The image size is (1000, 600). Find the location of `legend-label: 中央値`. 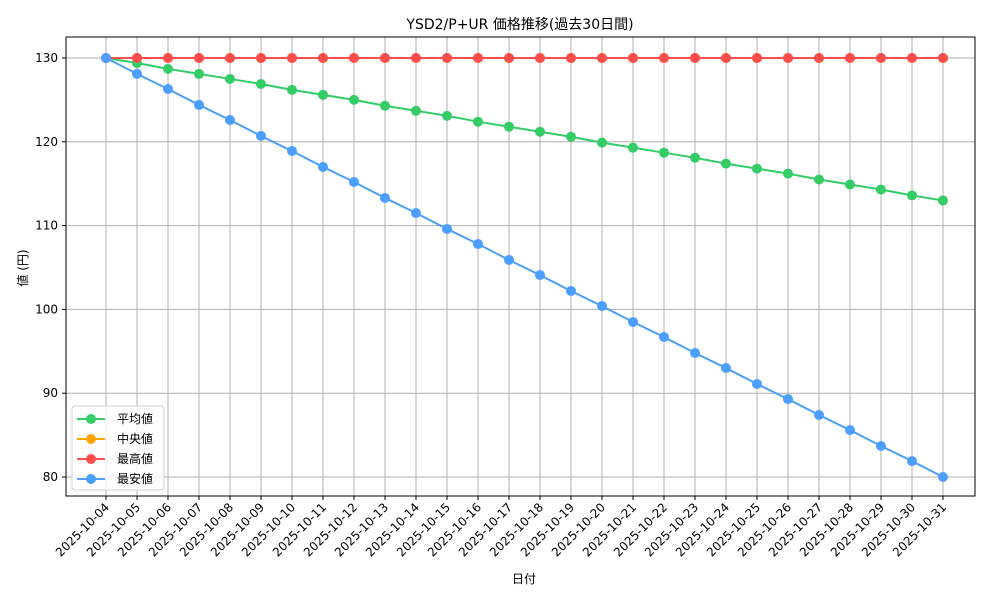

legend-label: 中央値 is located at coordinates (135, 438).